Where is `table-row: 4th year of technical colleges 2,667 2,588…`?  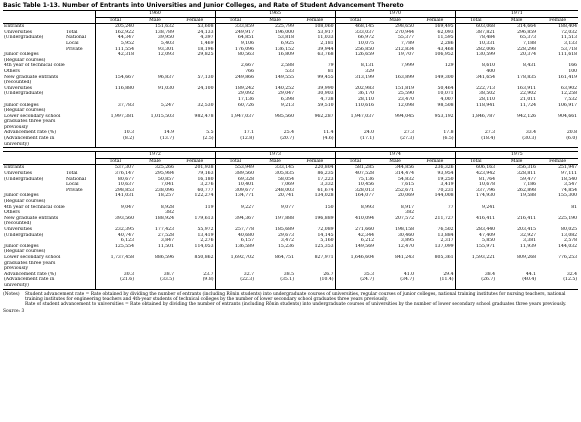
table-row: 4th year of technical colleges 2,667 2,588… is located at coordinates (290, 66).